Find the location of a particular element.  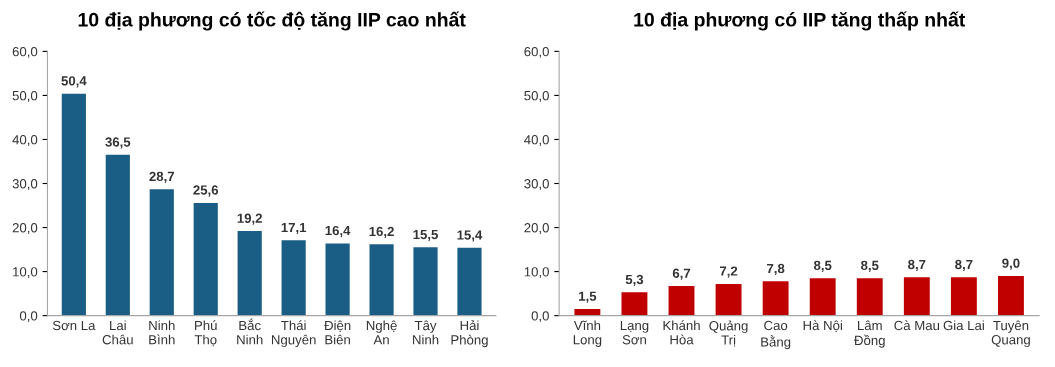

data-label: 6,7 is located at coordinates (681, 274).